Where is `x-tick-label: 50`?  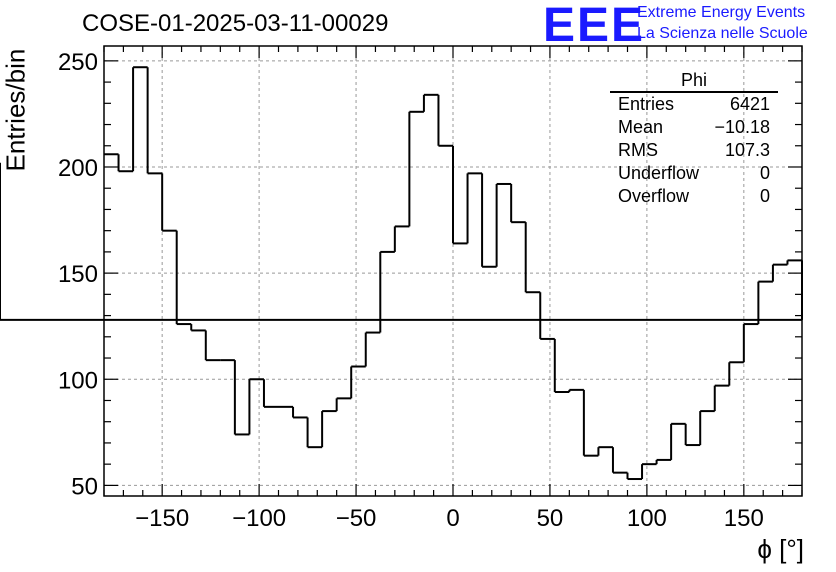 x-tick-label: 50 is located at coordinates (550, 518).